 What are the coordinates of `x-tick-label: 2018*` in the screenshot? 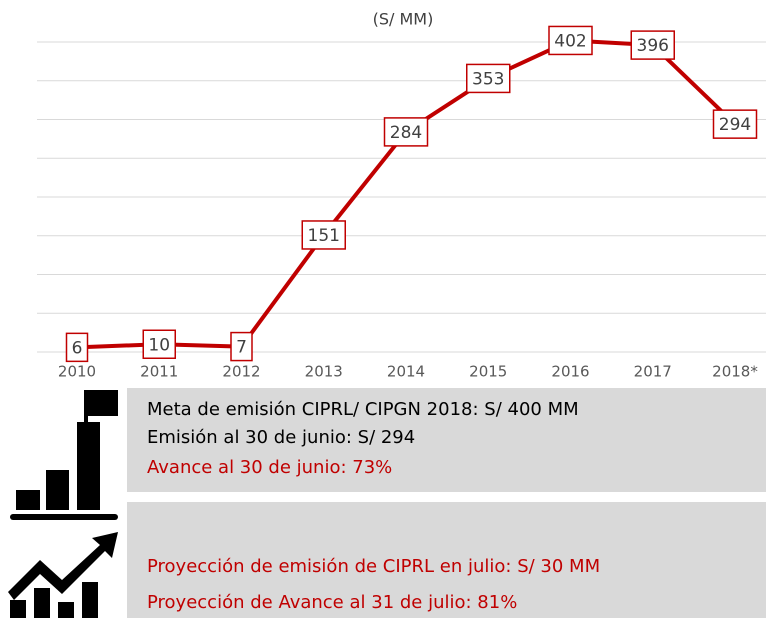 It's located at (735, 372).